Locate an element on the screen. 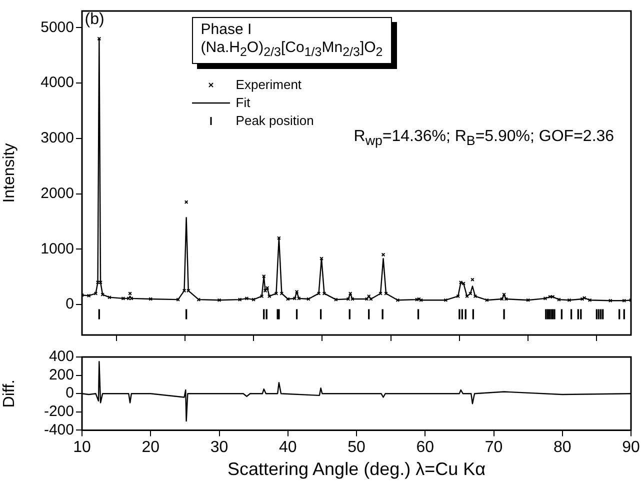 Image resolution: width=644 pixels, height=481 pixels. legend-label: Experiment is located at coordinates (269, 85).